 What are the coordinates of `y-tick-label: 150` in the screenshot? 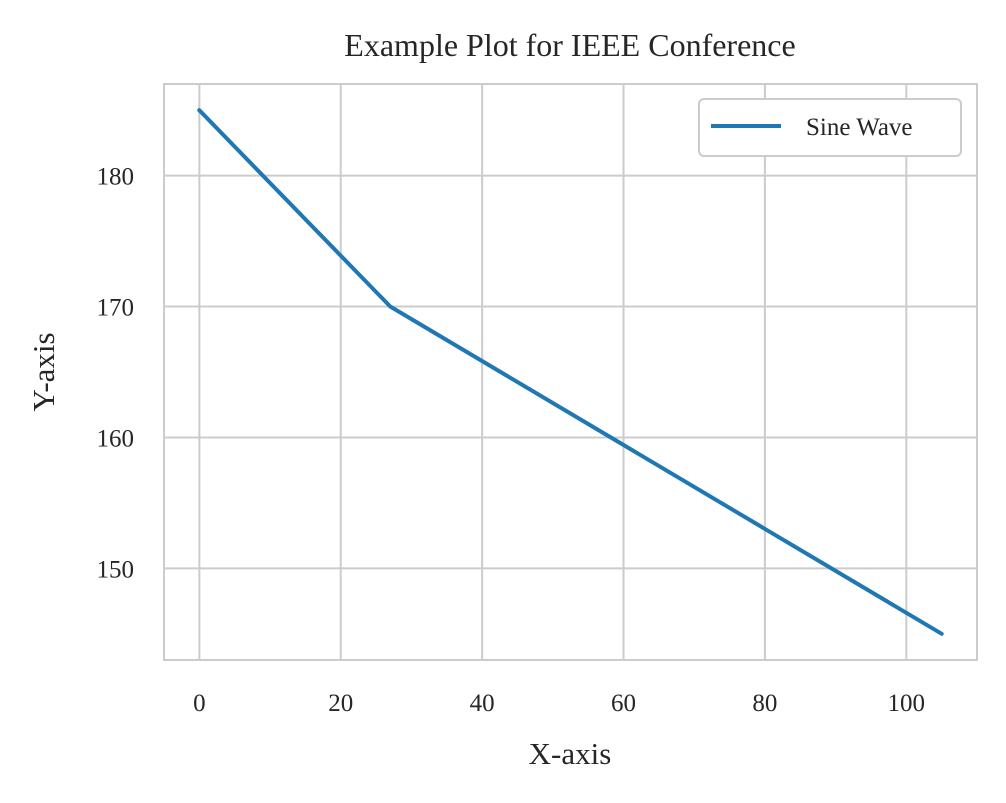 It's located at (116, 569).